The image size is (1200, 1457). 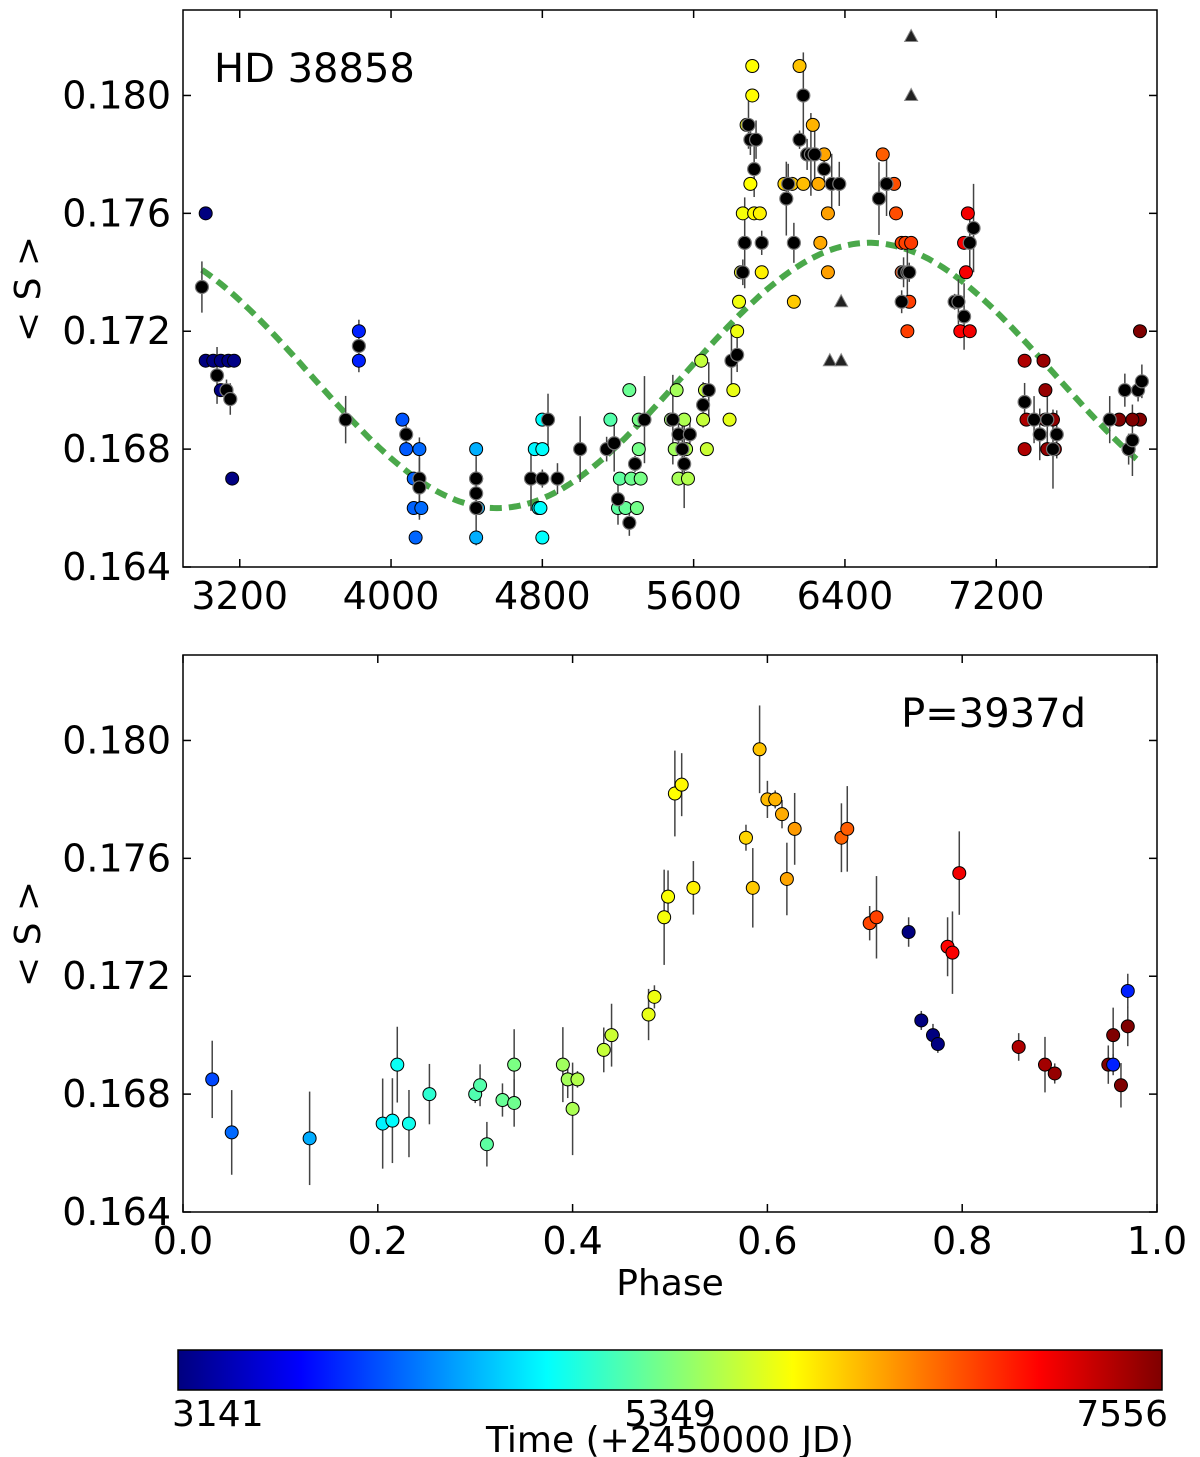 I want to click on x-tick-label: 4800, so click(x=542, y=596).